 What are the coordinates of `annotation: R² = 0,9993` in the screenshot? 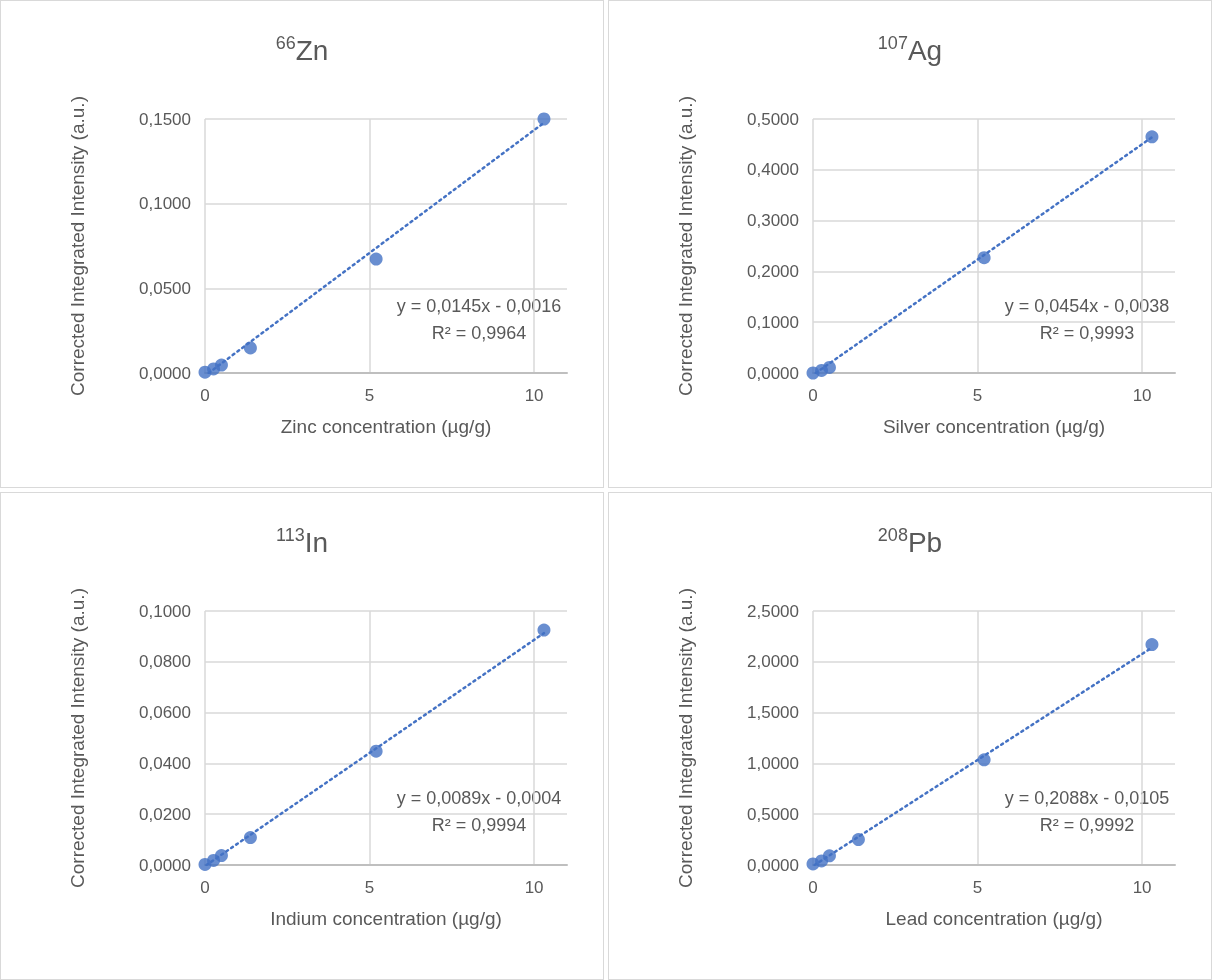 It's located at (1087, 333).